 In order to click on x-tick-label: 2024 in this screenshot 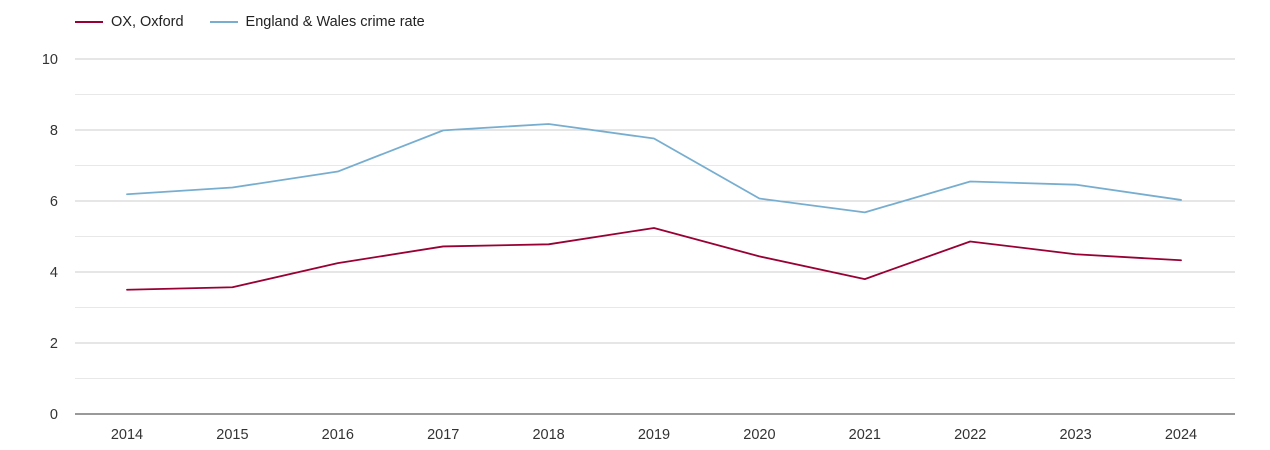, I will do `click(1181, 435)`.